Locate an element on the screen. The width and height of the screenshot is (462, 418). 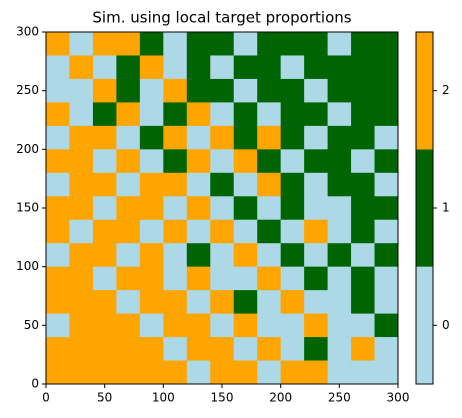
x-tick-label: 300 is located at coordinates (398, 398).